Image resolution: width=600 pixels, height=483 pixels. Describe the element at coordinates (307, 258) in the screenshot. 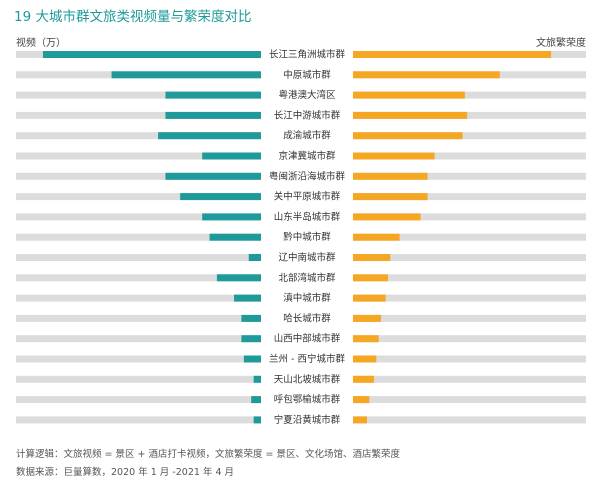

I see `category-label: 辽中南城市群` at that location.